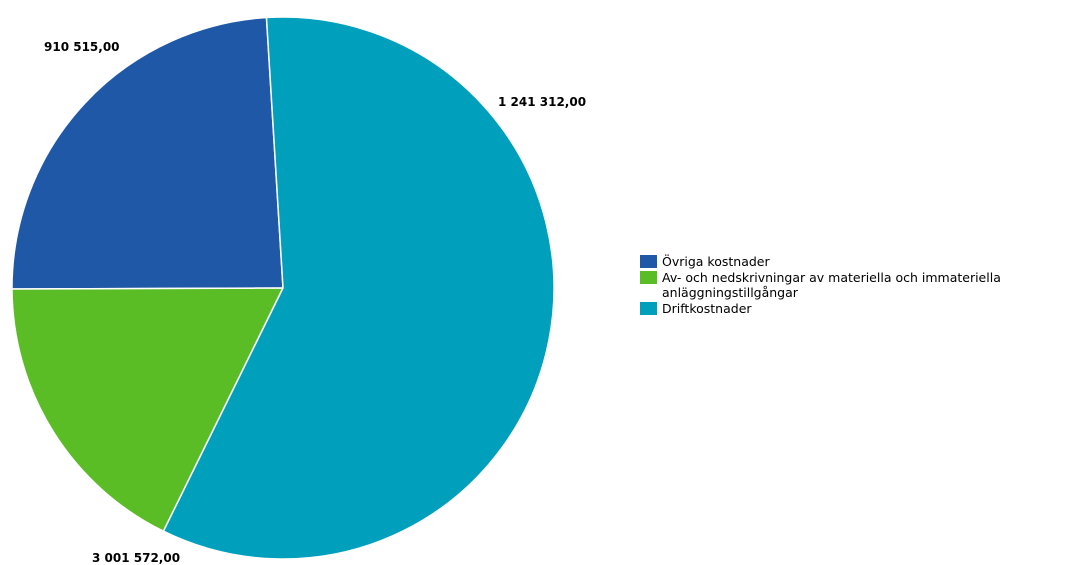 The height and width of the screenshot is (565, 1086). What do you see at coordinates (148, 410) in the screenshot?
I see `pie-slice-avskrivningar` at bounding box center [148, 410].